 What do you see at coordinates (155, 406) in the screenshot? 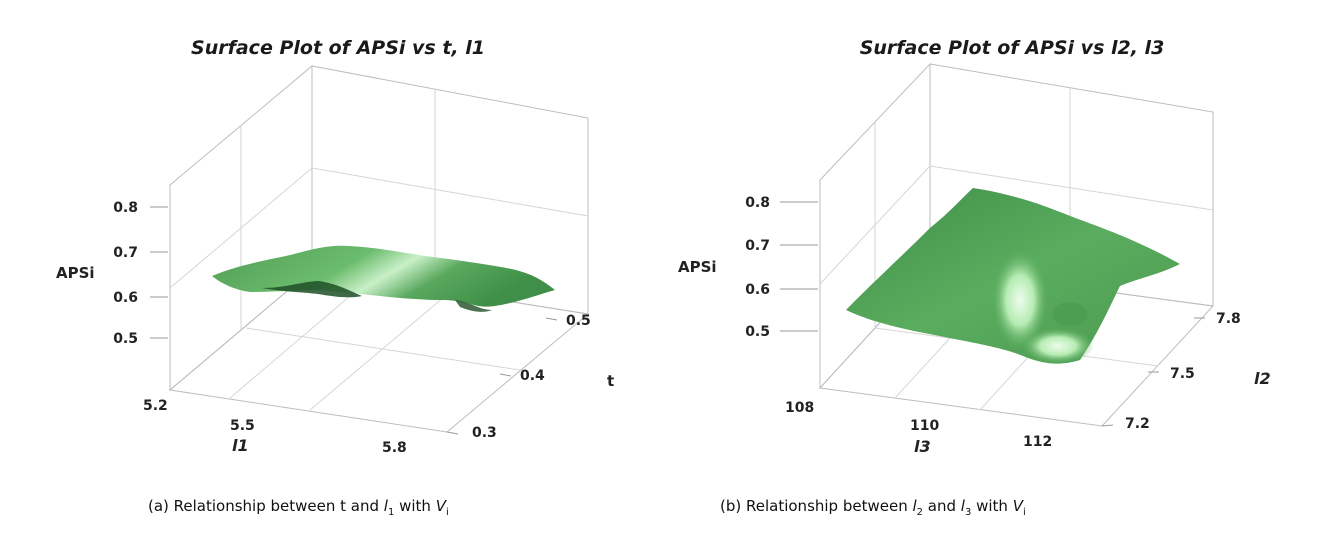
I see `x-tick-label: 5.2` at bounding box center [155, 406].